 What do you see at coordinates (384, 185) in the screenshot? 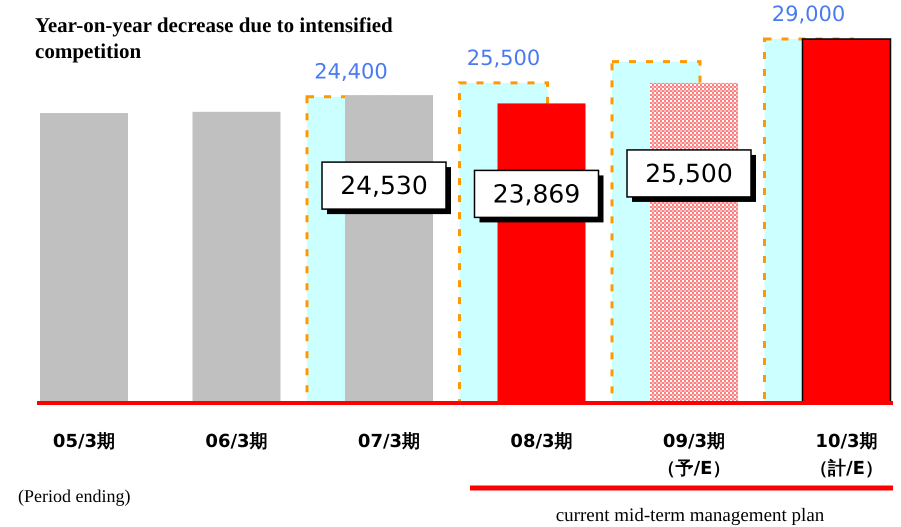
I see `data-label: 24,530` at bounding box center [384, 185].